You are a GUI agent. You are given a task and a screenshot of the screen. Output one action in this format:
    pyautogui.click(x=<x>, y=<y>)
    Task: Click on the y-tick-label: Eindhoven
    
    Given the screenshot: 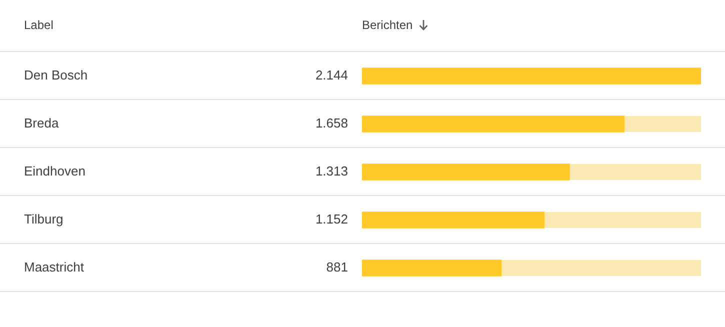 What is the action you would take?
    pyautogui.click(x=55, y=171)
    